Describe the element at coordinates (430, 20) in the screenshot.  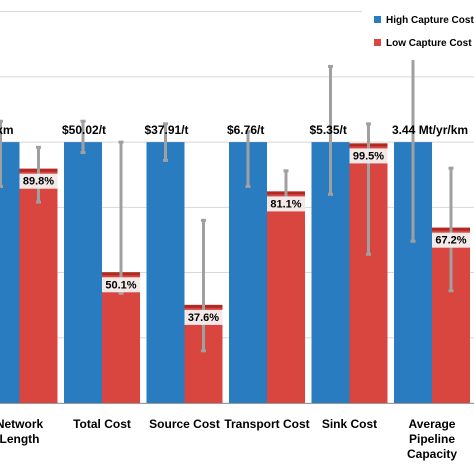
I see `legend-label: High Capture Cost` at that location.